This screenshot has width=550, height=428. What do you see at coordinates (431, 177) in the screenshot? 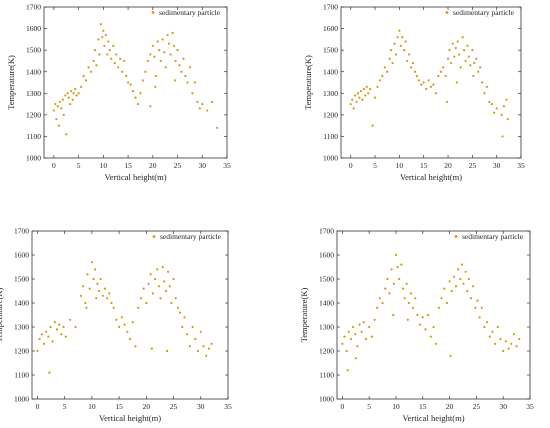
I see `x-axis-title: Vertical height(m)` at bounding box center [431, 177].